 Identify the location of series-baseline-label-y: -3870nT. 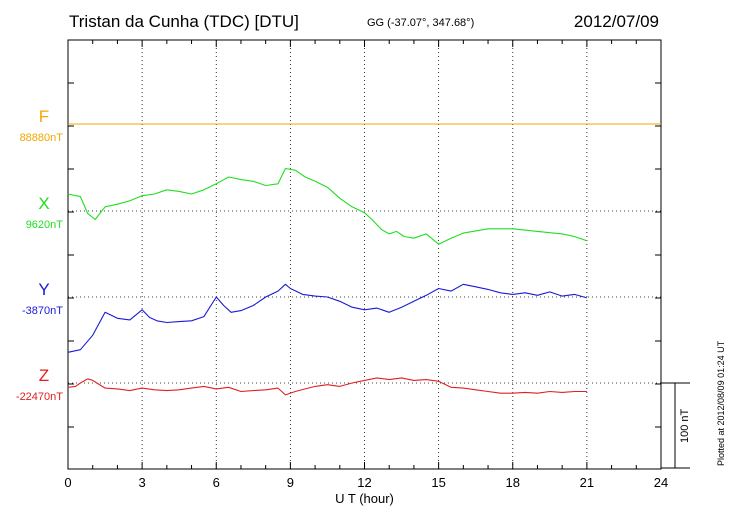
(42, 311).